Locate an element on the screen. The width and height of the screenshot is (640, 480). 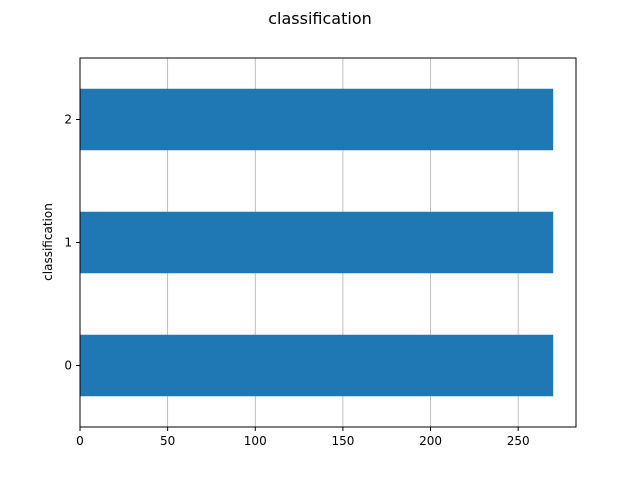
x-tick-label: 200 is located at coordinates (430, 441).